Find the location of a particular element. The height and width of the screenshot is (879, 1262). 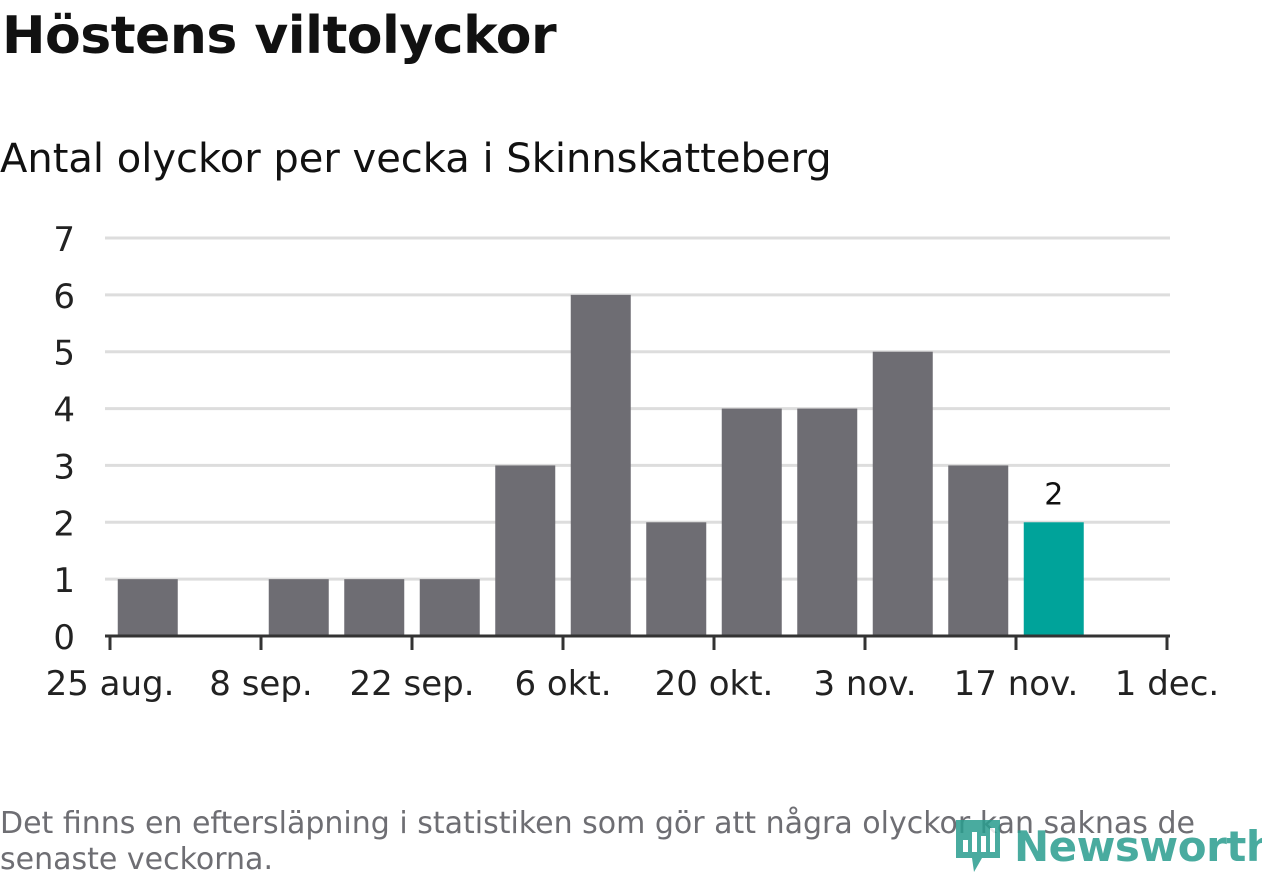

brand-name: Newsworthy is located at coordinates (1138, 846).